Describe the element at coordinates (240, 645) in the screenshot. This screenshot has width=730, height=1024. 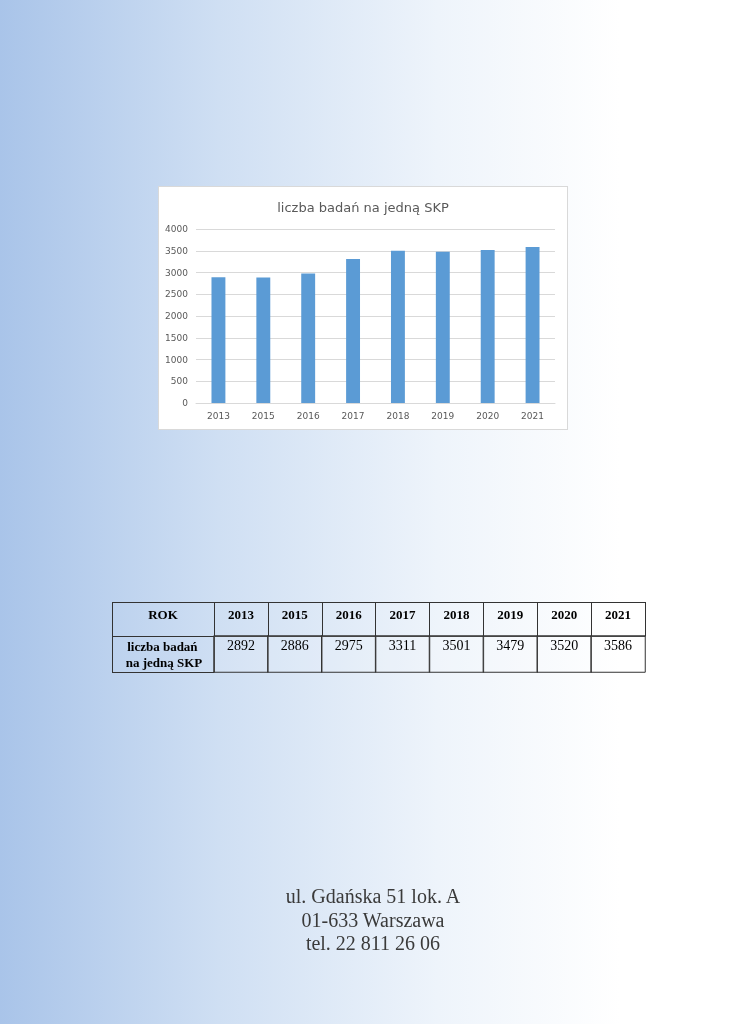
I see `data-label: 2892` at that location.